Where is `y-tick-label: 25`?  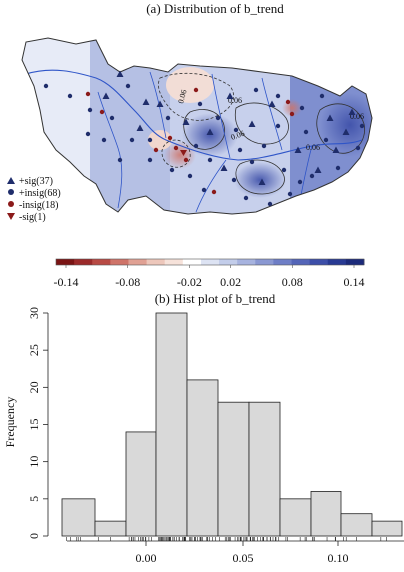 y-tick-label: 25 is located at coordinates (34, 350).